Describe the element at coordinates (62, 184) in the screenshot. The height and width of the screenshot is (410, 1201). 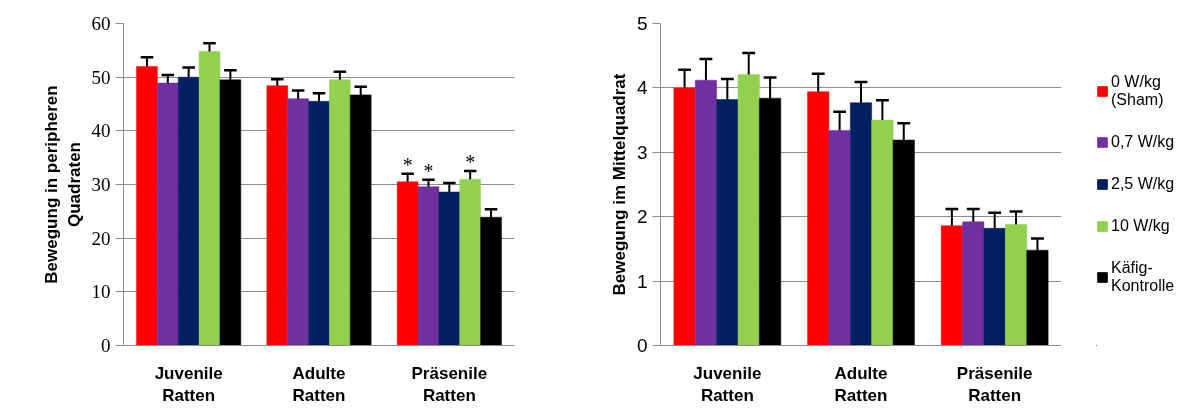
I see `y-axis-title: Bewegung in peripheren Quadraten` at that location.